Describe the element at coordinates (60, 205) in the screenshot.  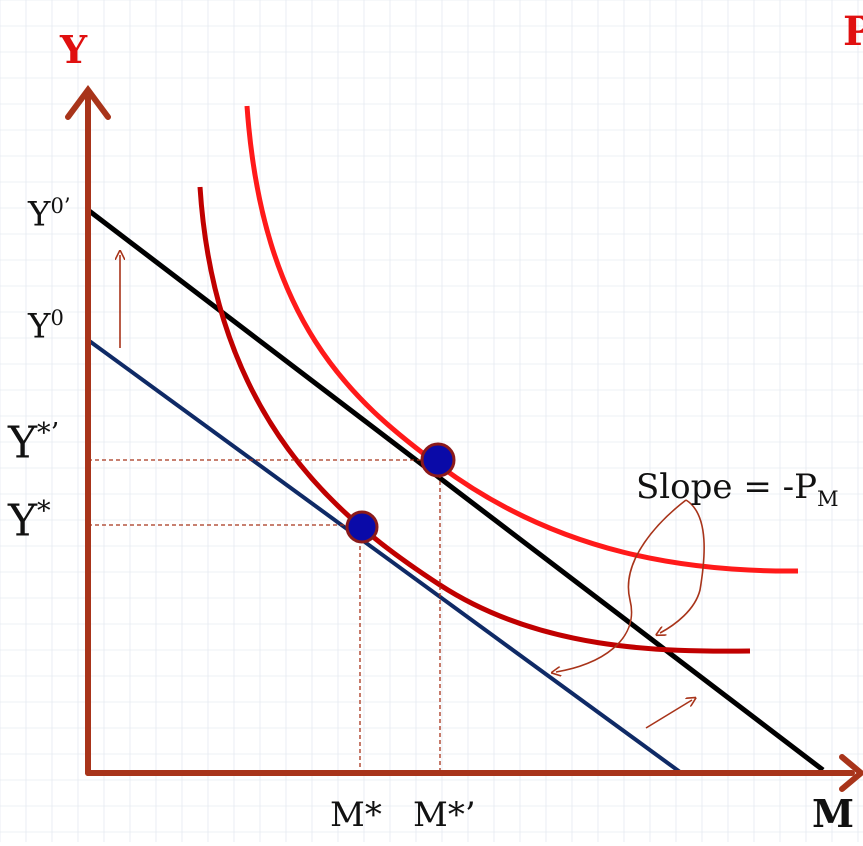
I see `label-y0-prime-sup: 0’` at that location.